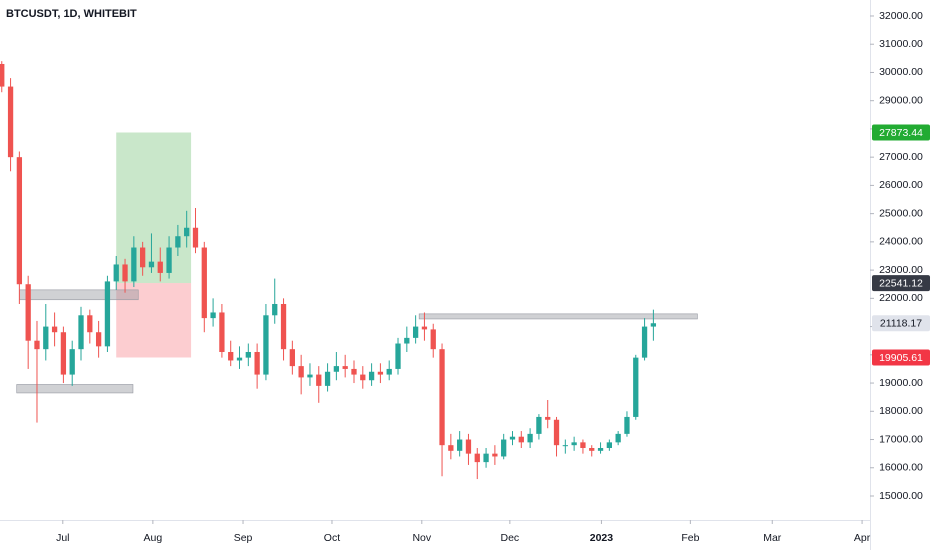 The width and height of the screenshot is (932, 550). What do you see at coordinates (901, 213) in the screenshot?
I see `y-tick-label: 25000.00` at bounding box center [901, 213].